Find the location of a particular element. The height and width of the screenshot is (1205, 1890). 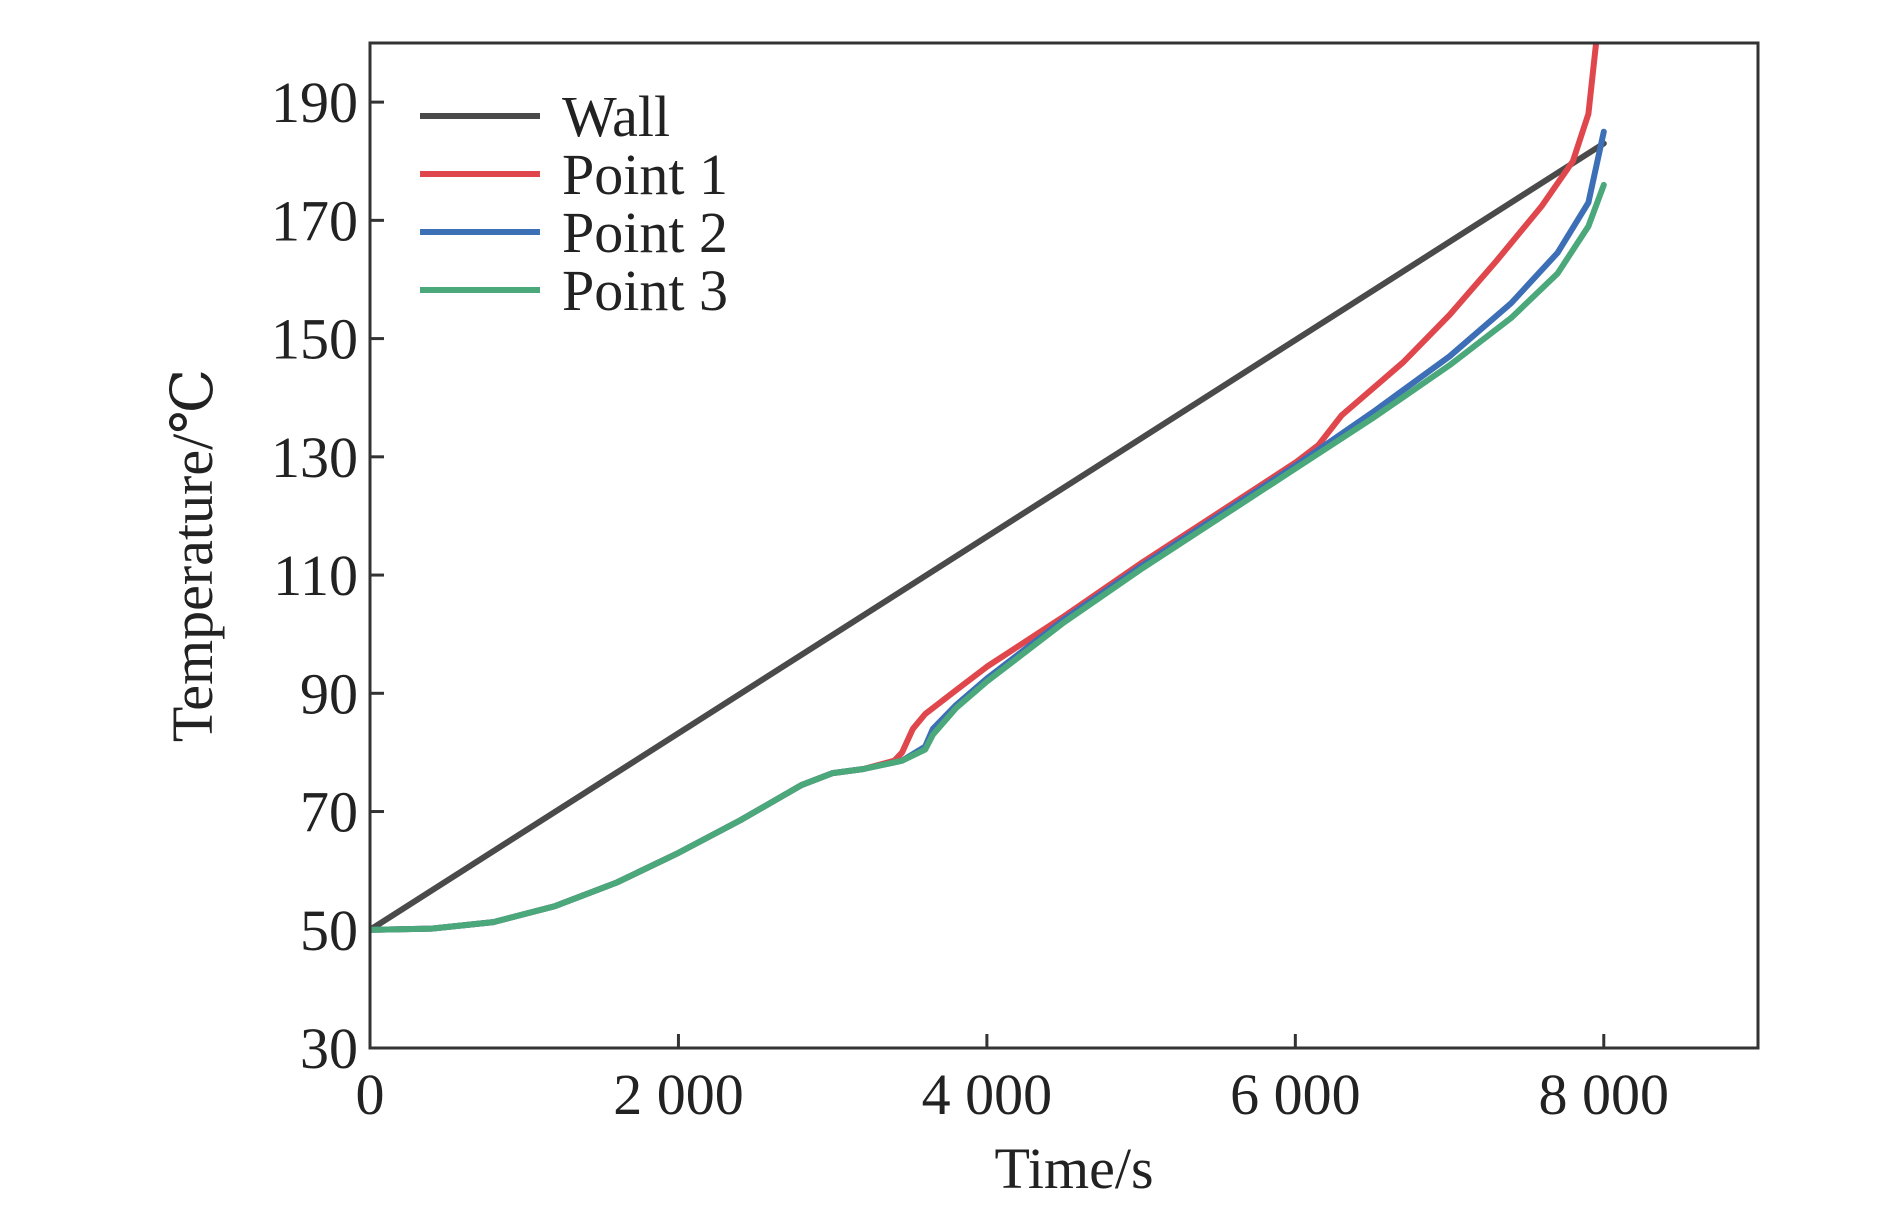

x-tick-label: 8 000 is located at coordinates (1604, 1094).